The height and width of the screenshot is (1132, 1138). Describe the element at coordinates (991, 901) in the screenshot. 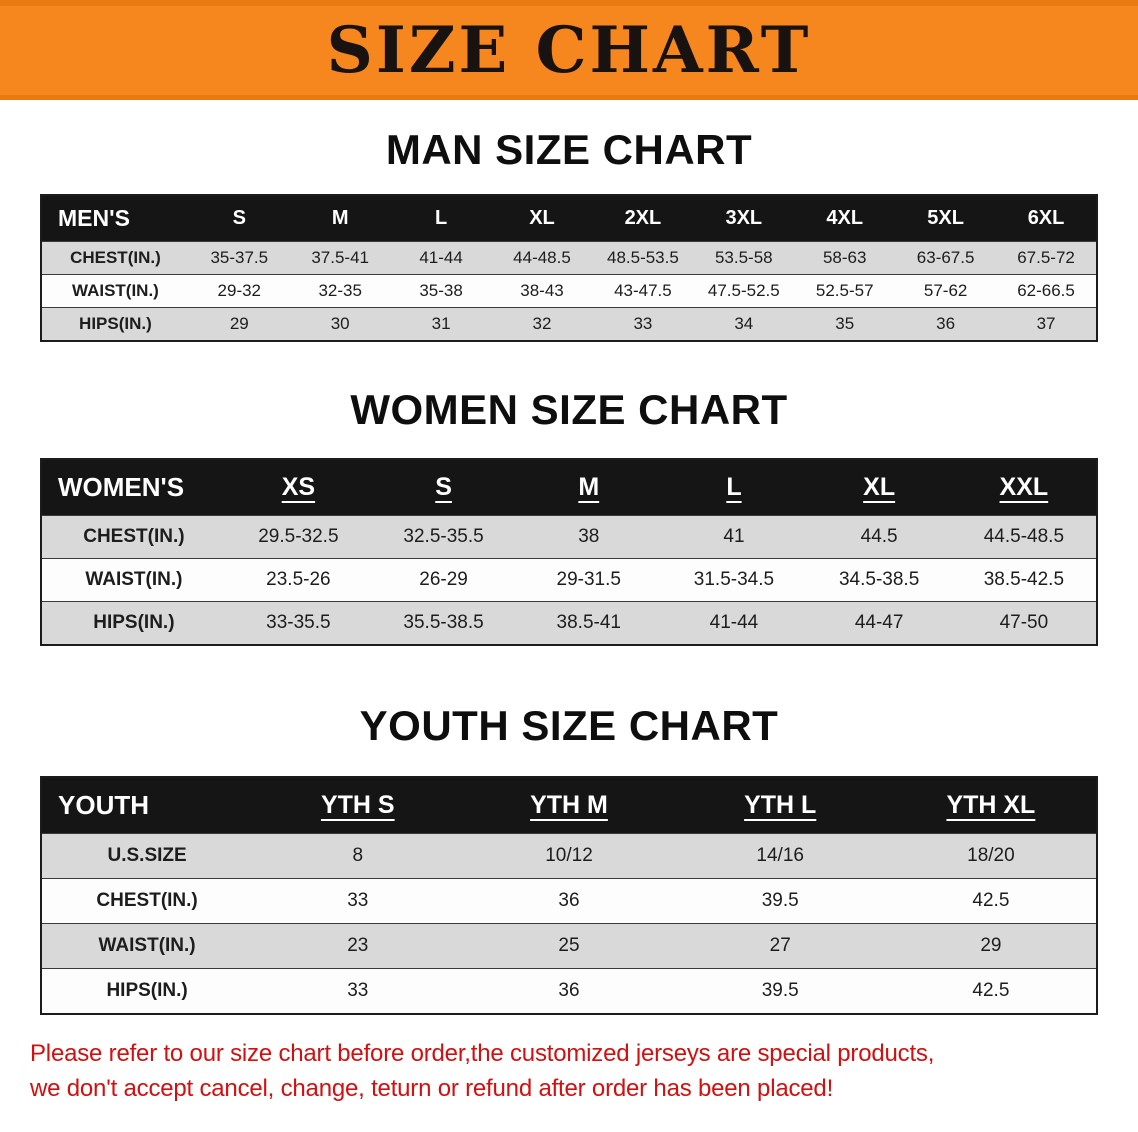

I see `value-cell: 42.5` at that location.